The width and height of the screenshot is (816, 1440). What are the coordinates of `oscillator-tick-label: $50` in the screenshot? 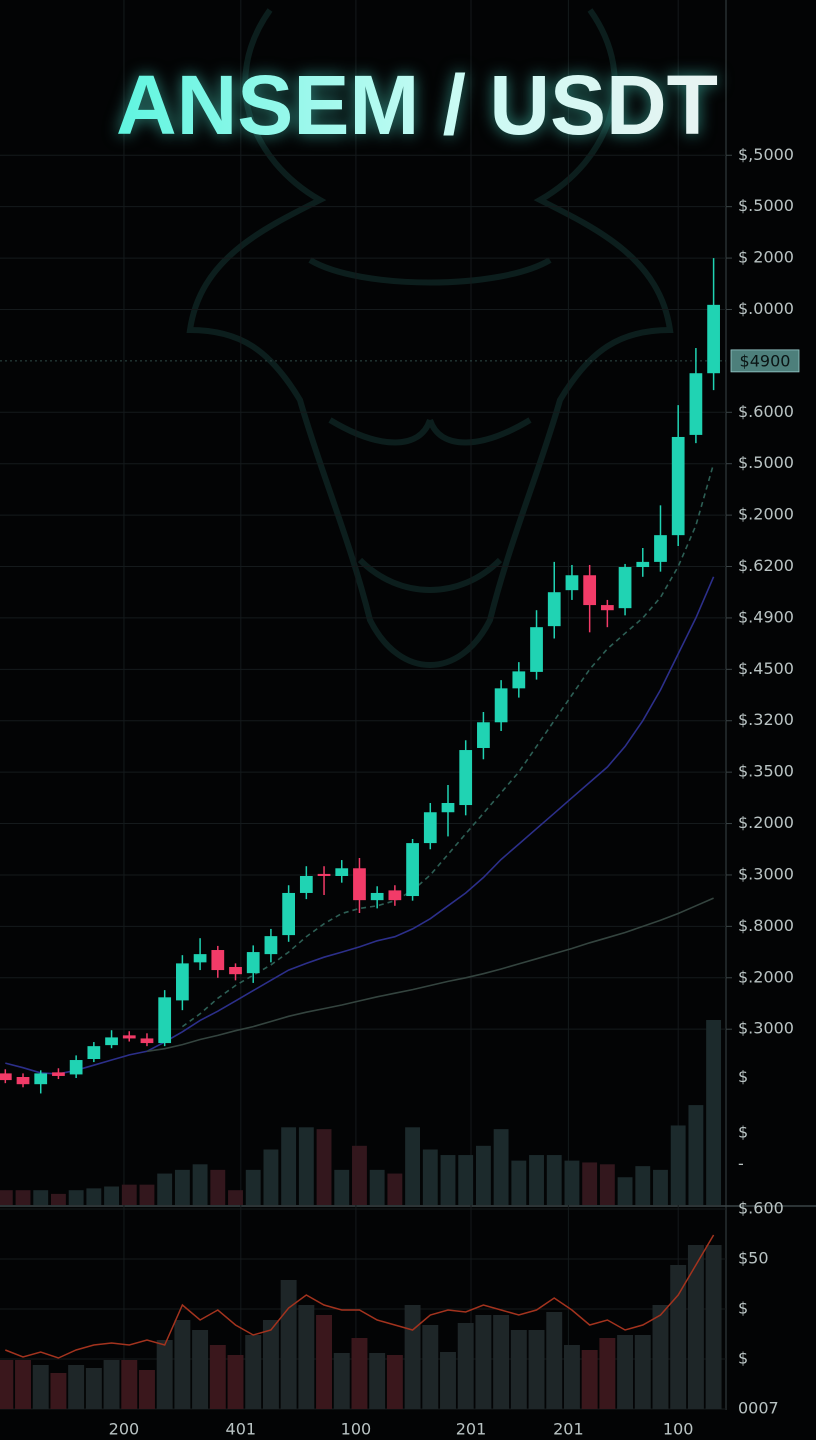 It's located at (753, 1258).